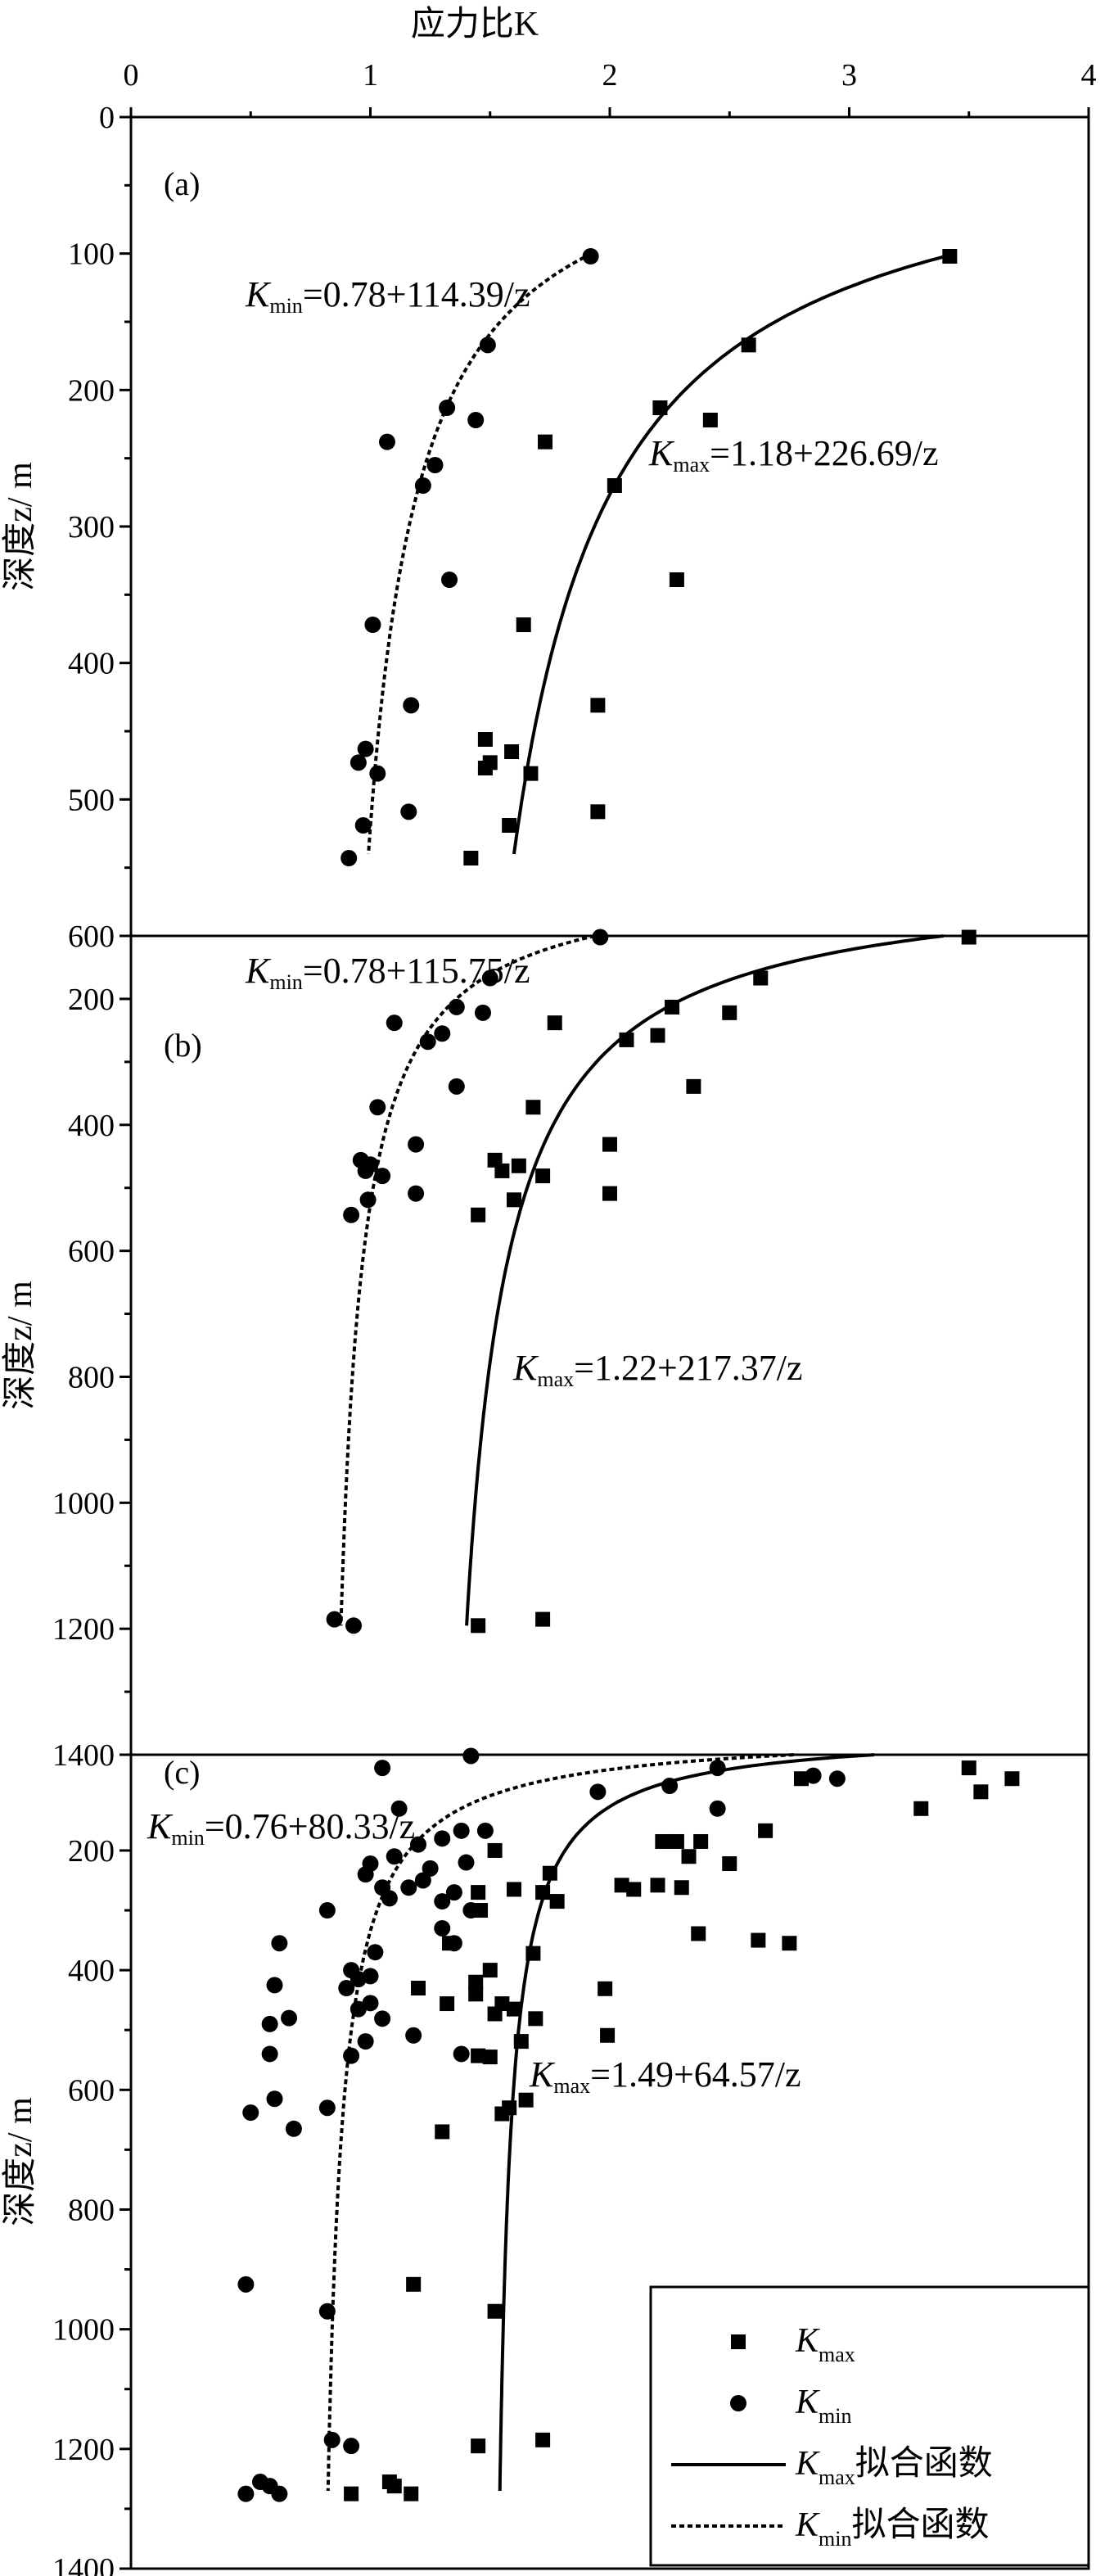 The height and width of the screenshot is (2576, 1114). Describe the element at coordinates (480, 553) in the screenshot. I see `kmin-fit-curve` at that location.